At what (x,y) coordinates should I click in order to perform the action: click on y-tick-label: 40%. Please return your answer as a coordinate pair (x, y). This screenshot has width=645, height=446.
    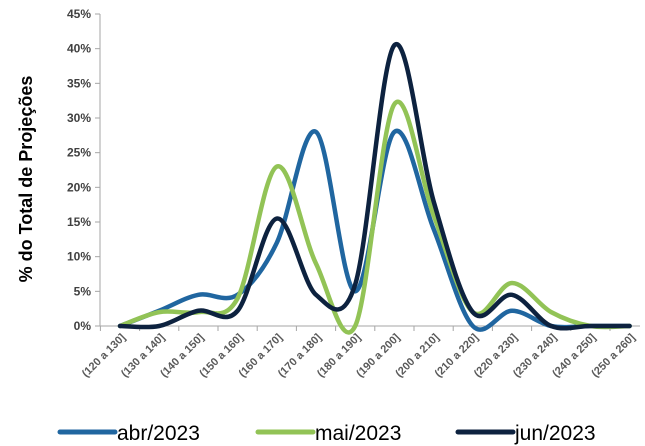
    Looking at the image, I should click on (79, 49).